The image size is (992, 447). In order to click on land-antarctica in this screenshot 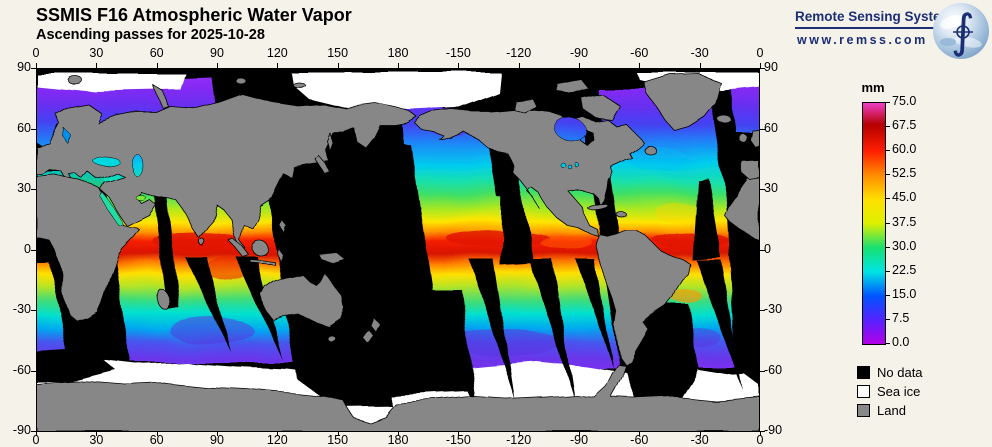, I will do `click(398, 398)`.